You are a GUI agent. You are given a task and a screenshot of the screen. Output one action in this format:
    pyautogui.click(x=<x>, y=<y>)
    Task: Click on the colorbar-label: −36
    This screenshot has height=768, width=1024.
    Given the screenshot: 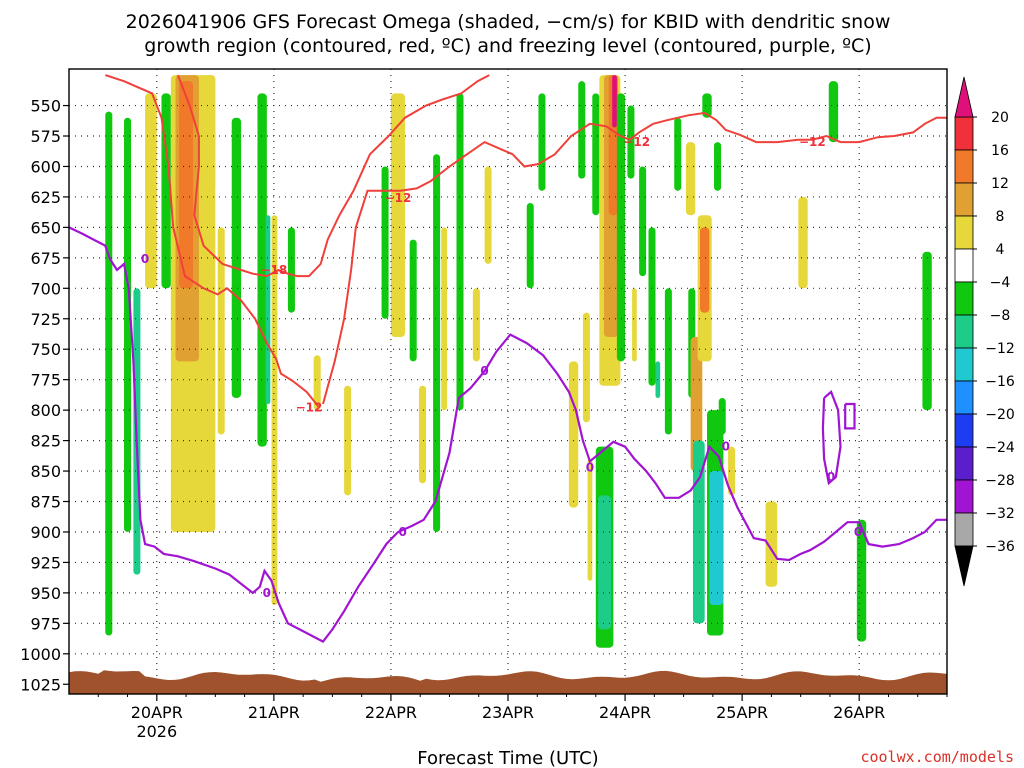 What is the action you would take?
    pyautogui.click(x=1000, y=547)
    